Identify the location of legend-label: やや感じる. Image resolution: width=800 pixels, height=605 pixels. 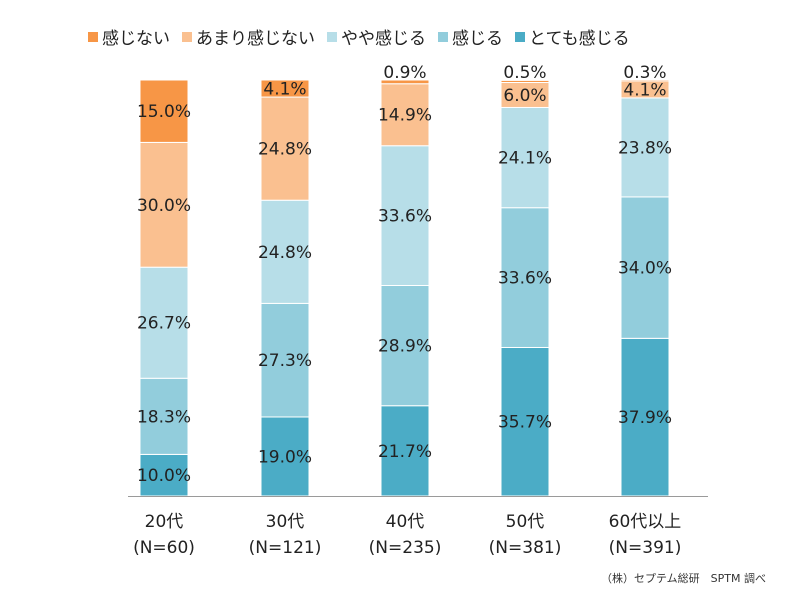
(383, 39).